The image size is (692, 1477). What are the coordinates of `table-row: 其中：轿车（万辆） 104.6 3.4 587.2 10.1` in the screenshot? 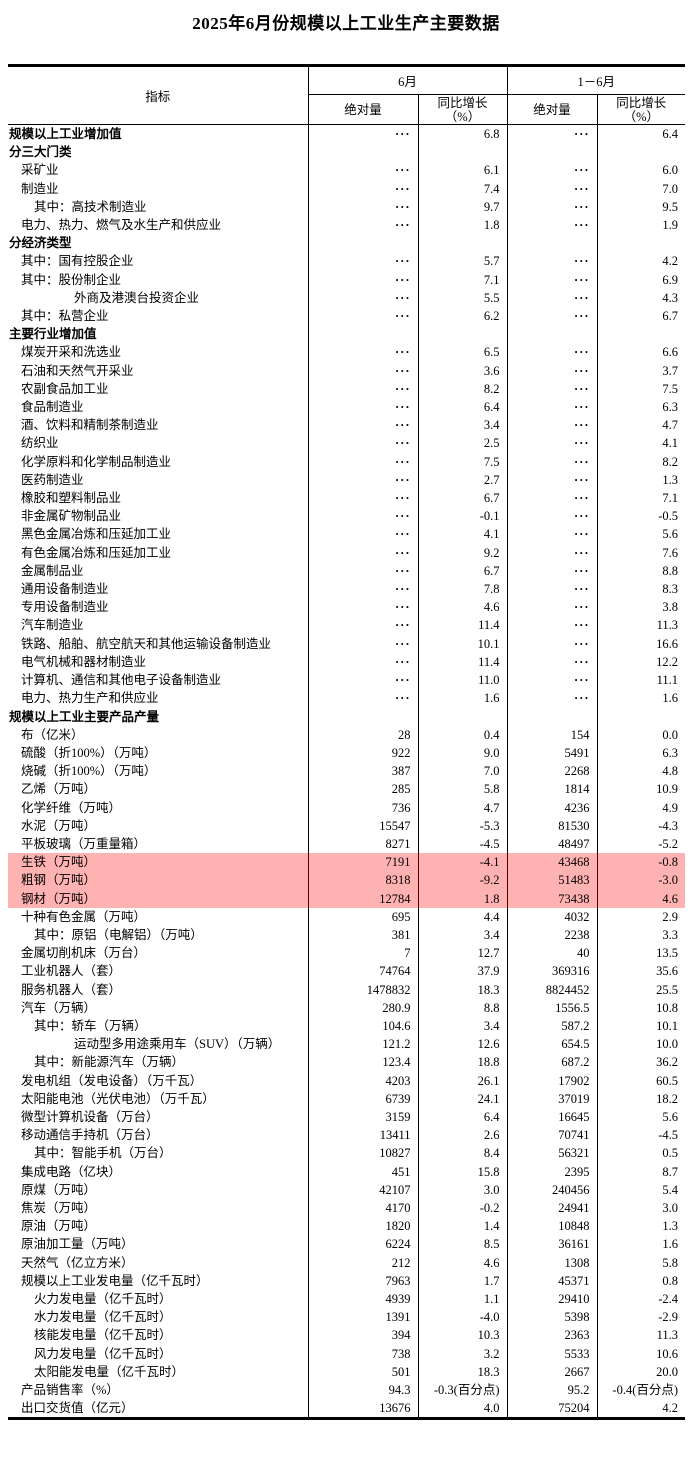 It's located at (347, 1026).